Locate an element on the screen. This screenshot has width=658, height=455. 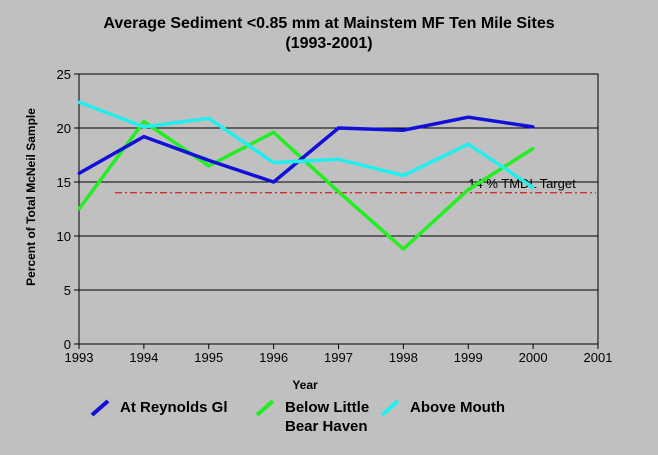
x-tick-label-1993: 1993 is located at coordinates (79, 357).